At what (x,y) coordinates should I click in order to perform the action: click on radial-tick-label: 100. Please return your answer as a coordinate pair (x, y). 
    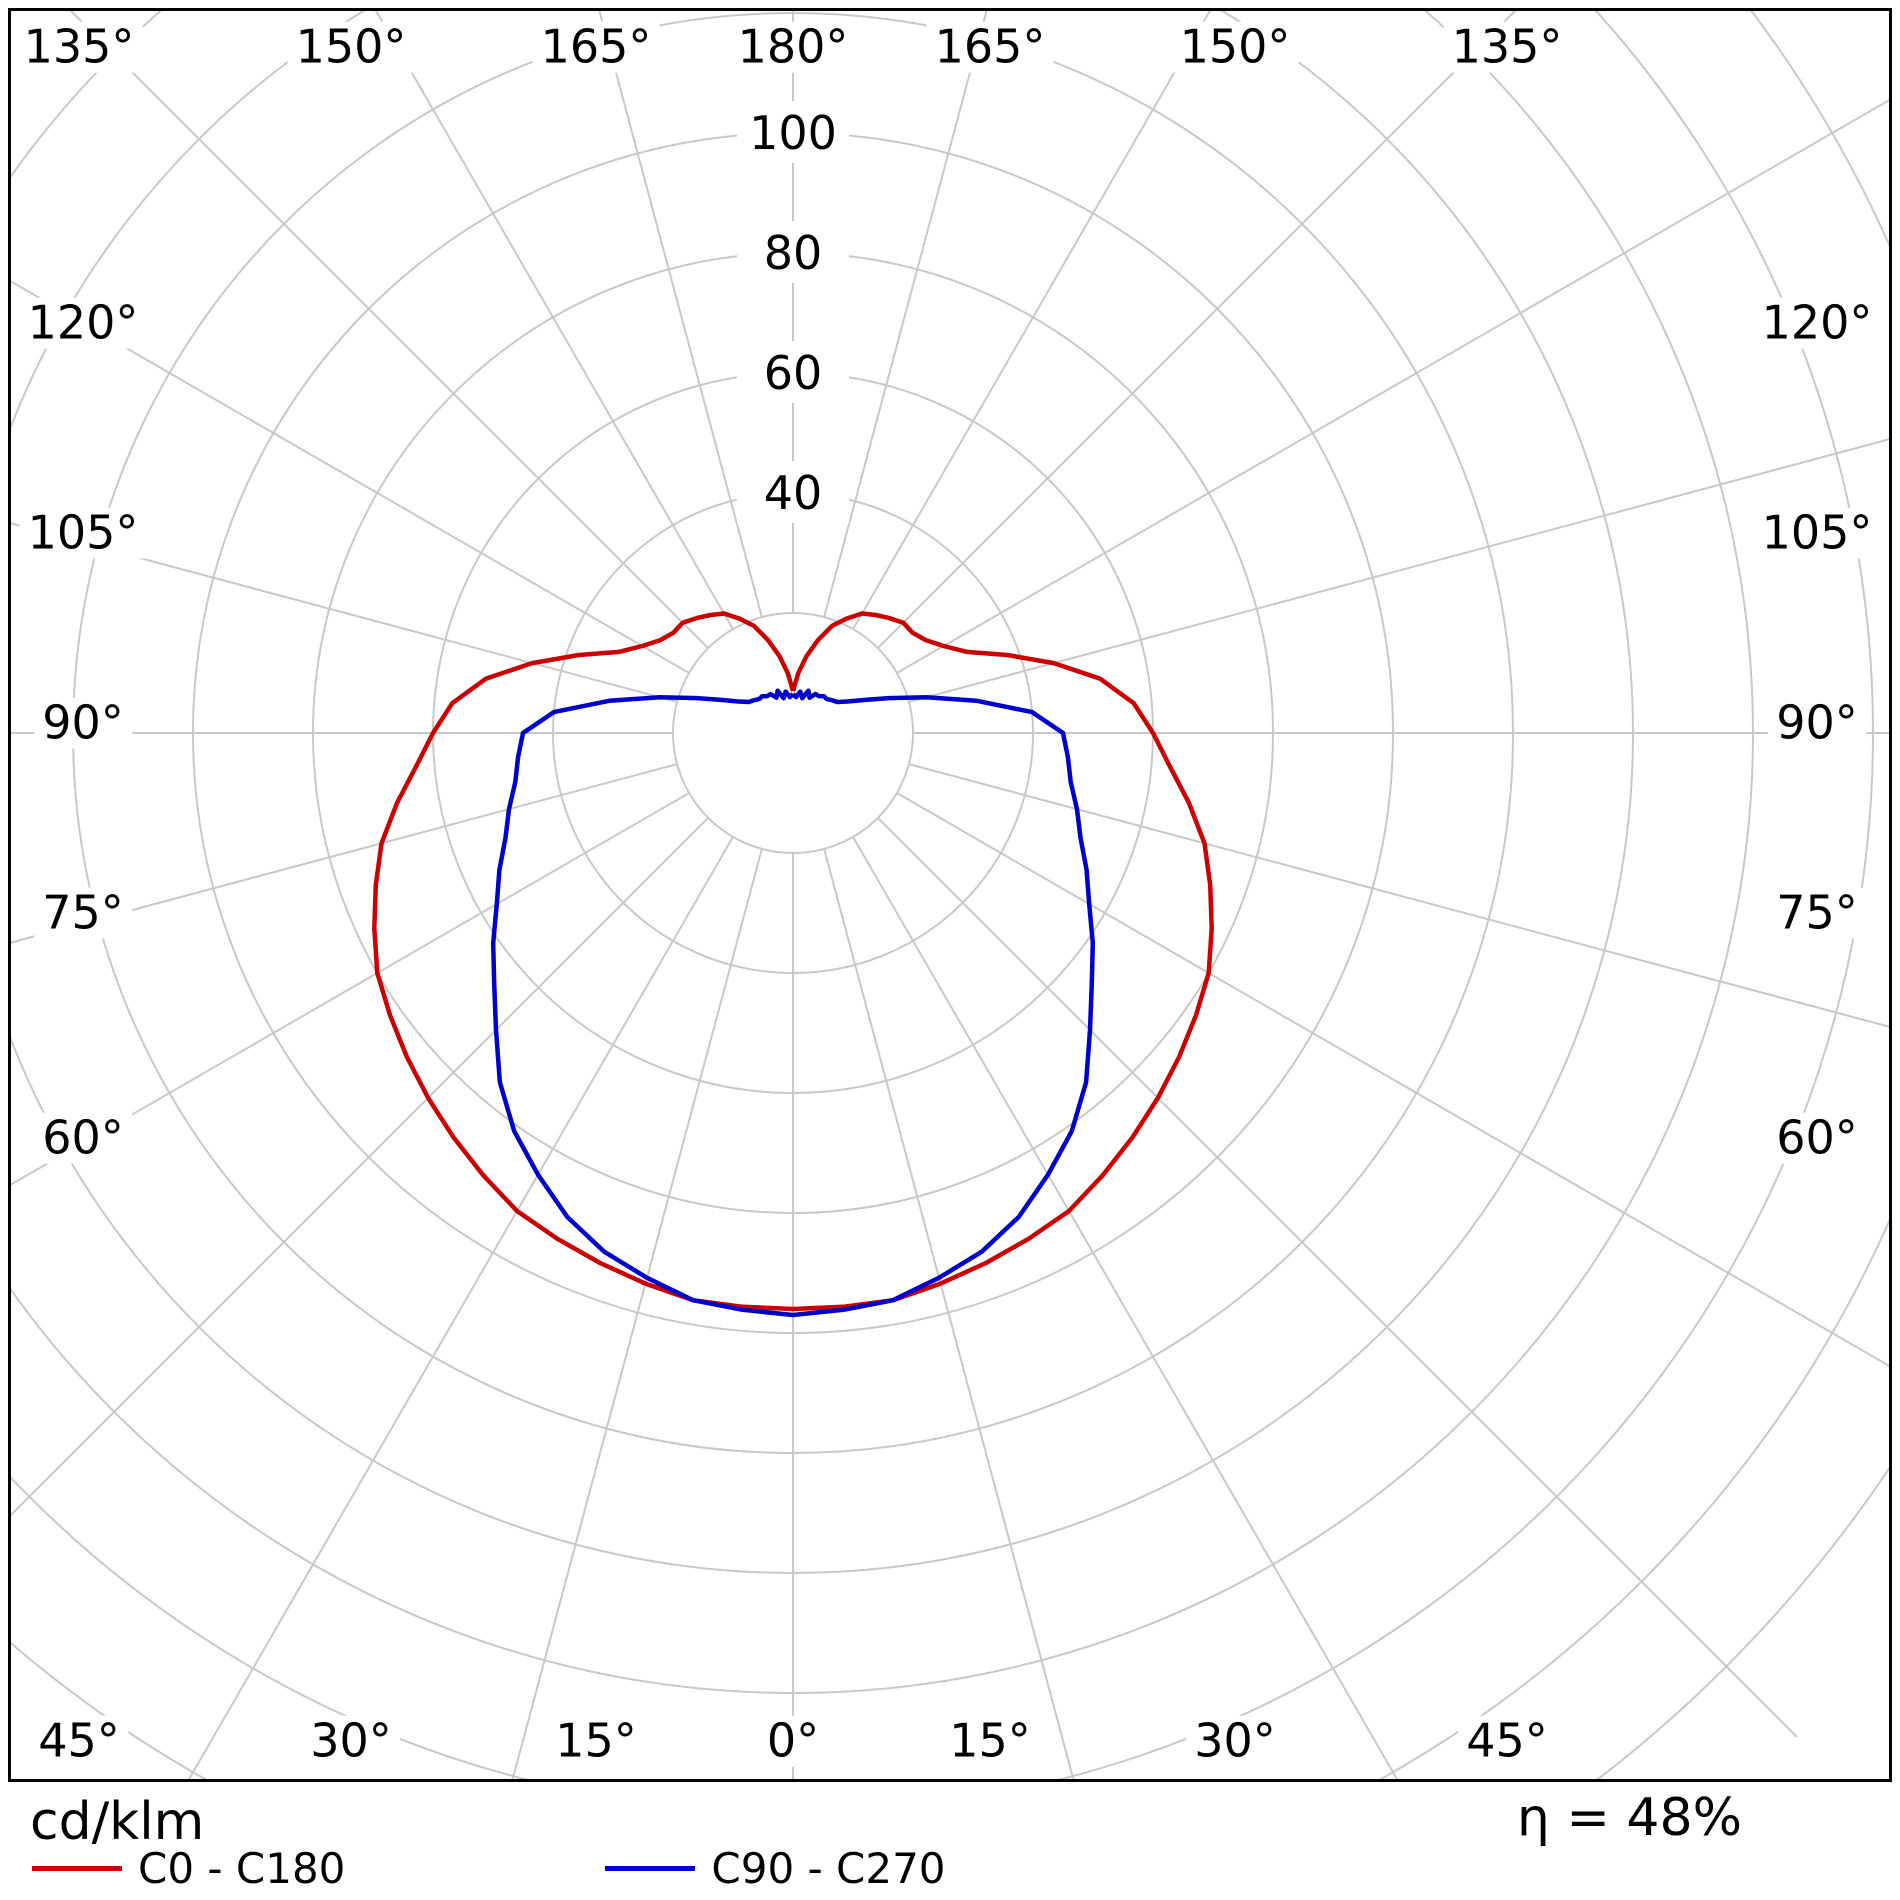
    Looking at the image, I should click on (793, 133).